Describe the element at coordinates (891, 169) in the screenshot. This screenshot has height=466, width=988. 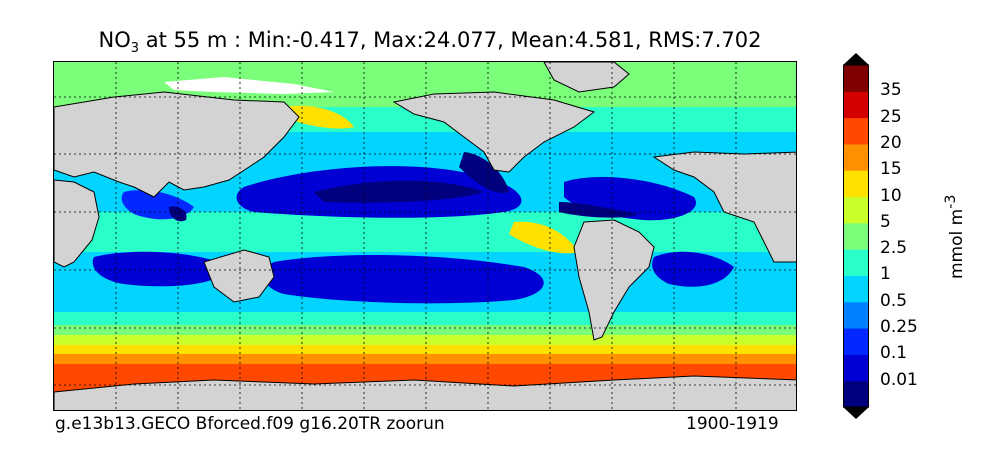
I see `colorbar-tick-label: 15` at that location.